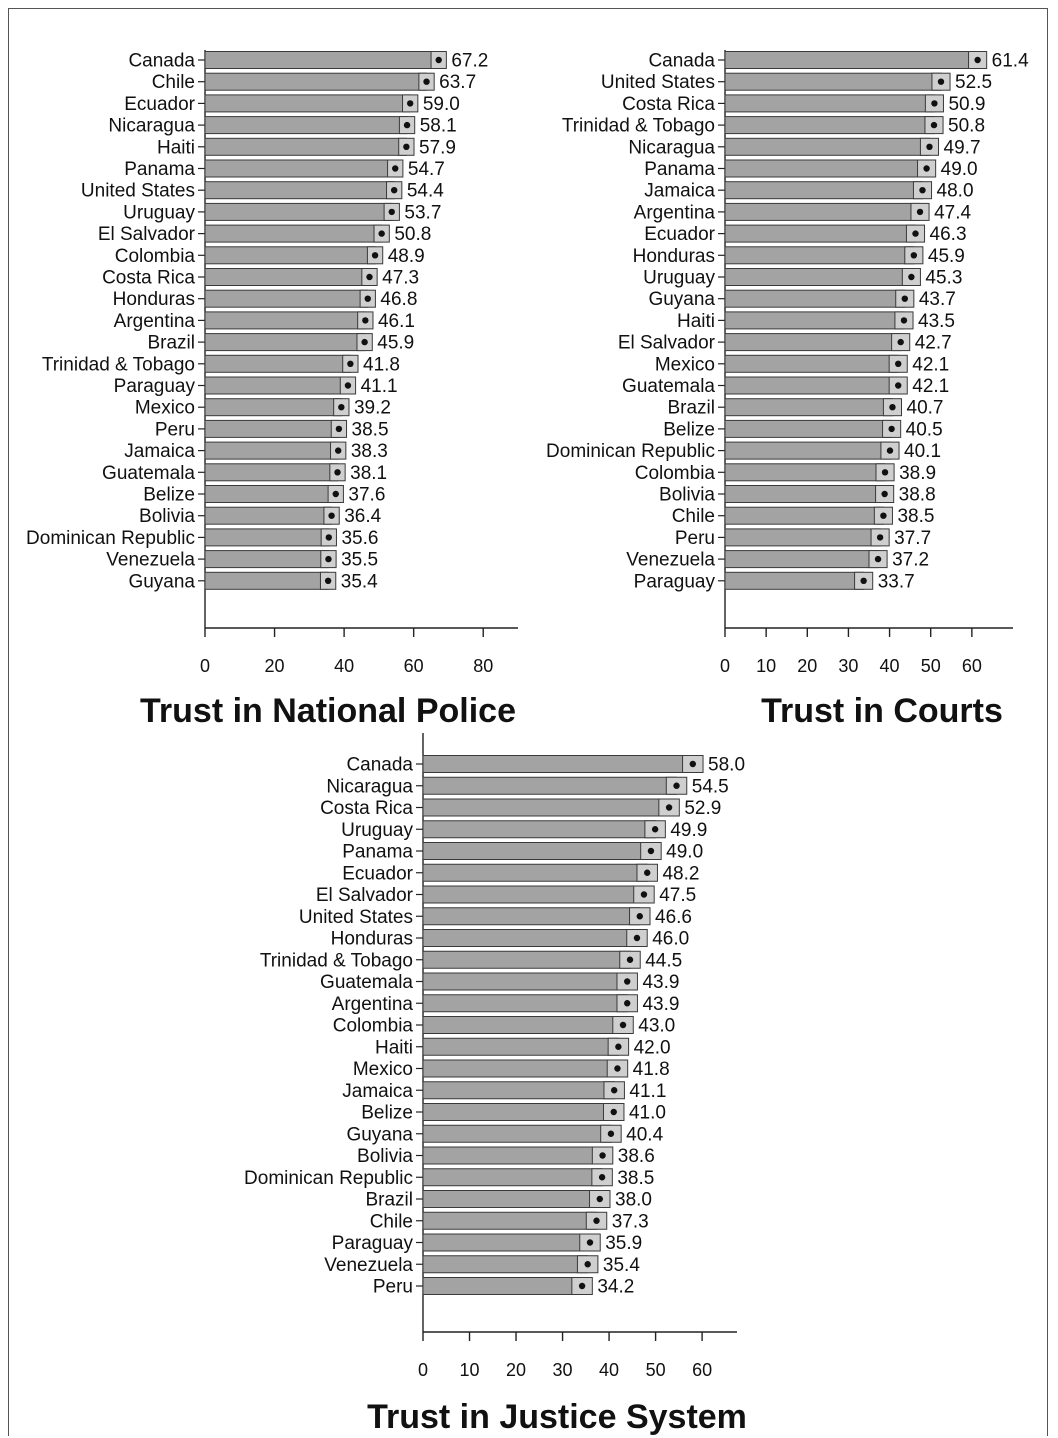 The width and height of the screenshot is (1058, 1438). What do you see at coordinates (366, 982) in the screenshot?
I see `category-label: Guatemala` at bounding box center [366, 982].